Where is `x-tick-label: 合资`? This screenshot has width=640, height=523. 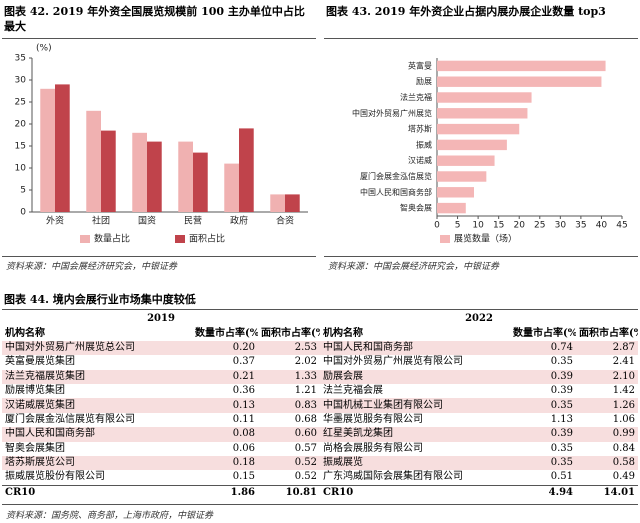 x-tick-label: 合资 is located at coordinates (285, 221).